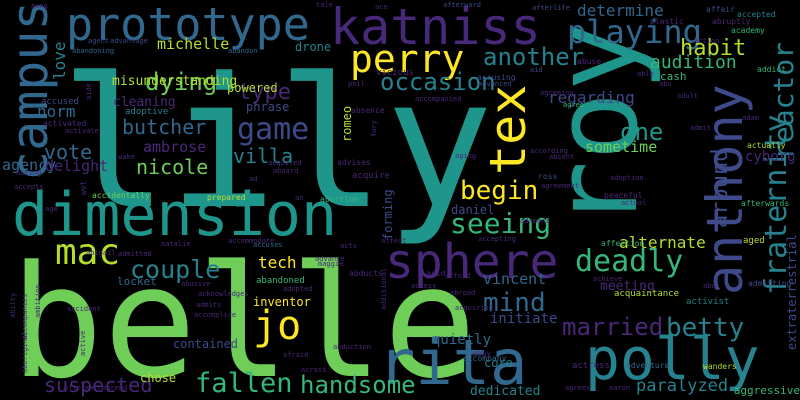 This screenshot has height=400, width=800. What do you see at coordinates (137, 281) in the screenshot?
I see `word-locket: locket` at bounding box center [137, 281].